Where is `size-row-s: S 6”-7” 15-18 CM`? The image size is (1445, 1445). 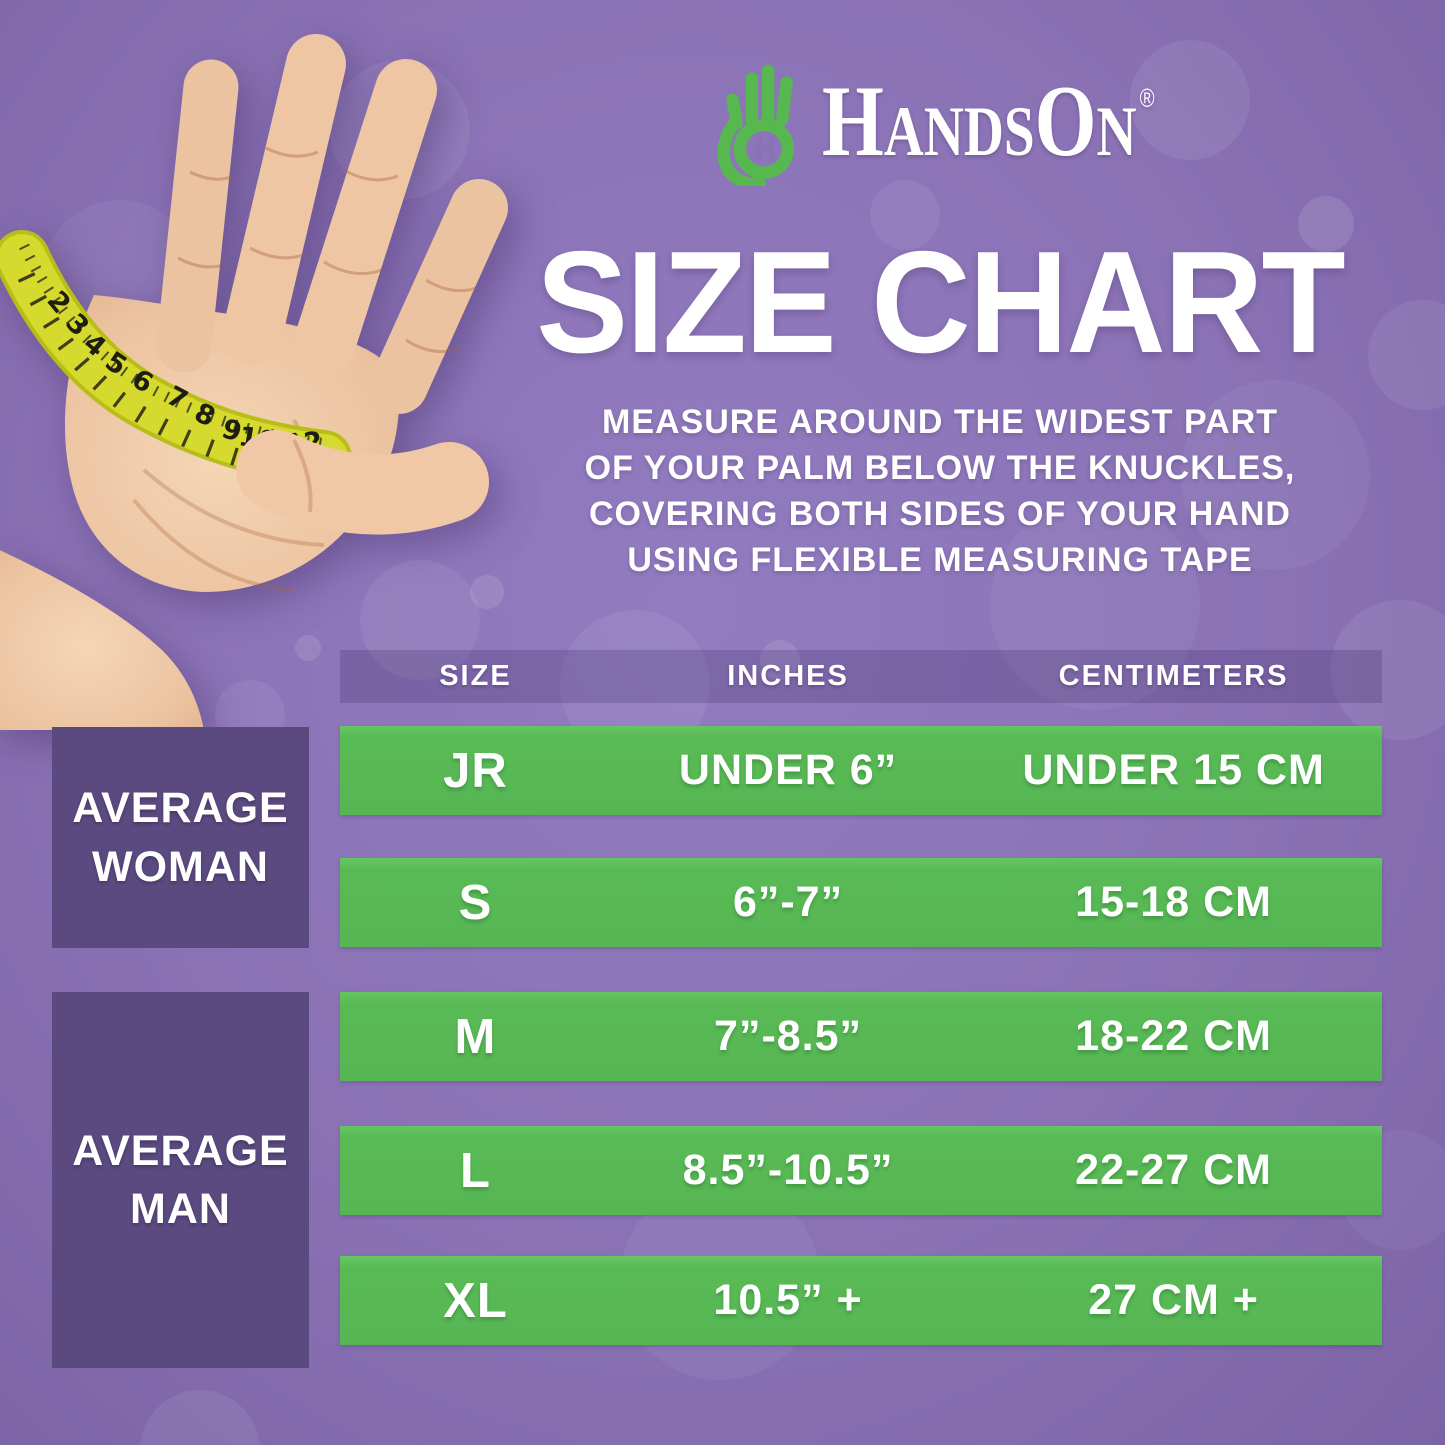 size-row-s: S 6”-7” 15-18 CM is located at coordinates (861, 902).